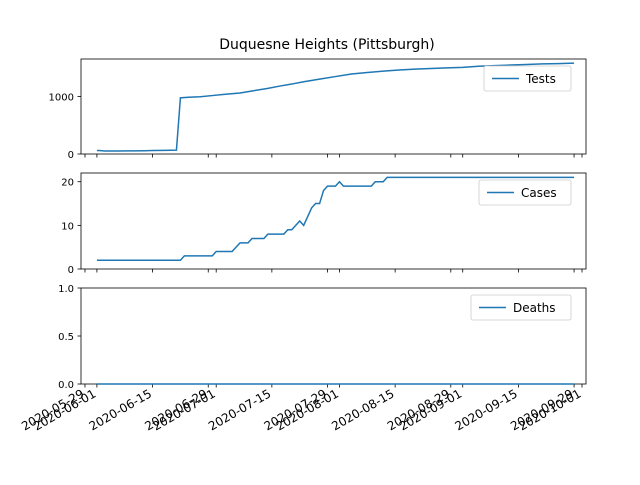 This screenshot has width=640, height=485. What do you see at coordinates (67, 183) in the screenshot?
I see `y-tick-label-cases: 20` at bounding box center [67, 183].